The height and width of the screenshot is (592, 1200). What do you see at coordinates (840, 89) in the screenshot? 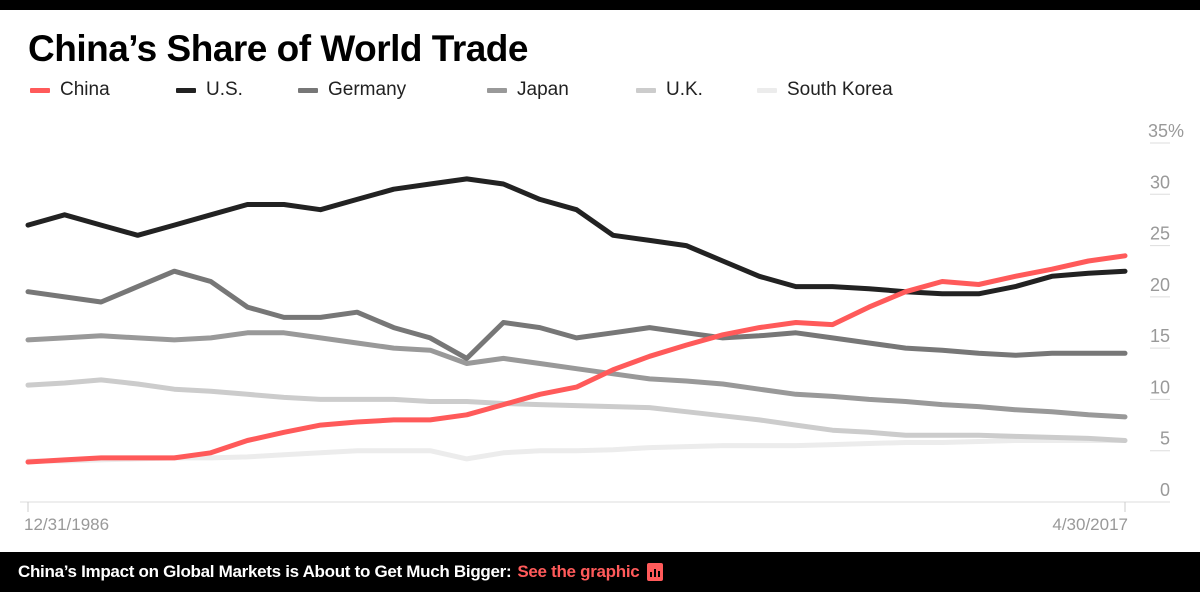
I see `legend-label: South Korea` at bounding box center [840, 89].